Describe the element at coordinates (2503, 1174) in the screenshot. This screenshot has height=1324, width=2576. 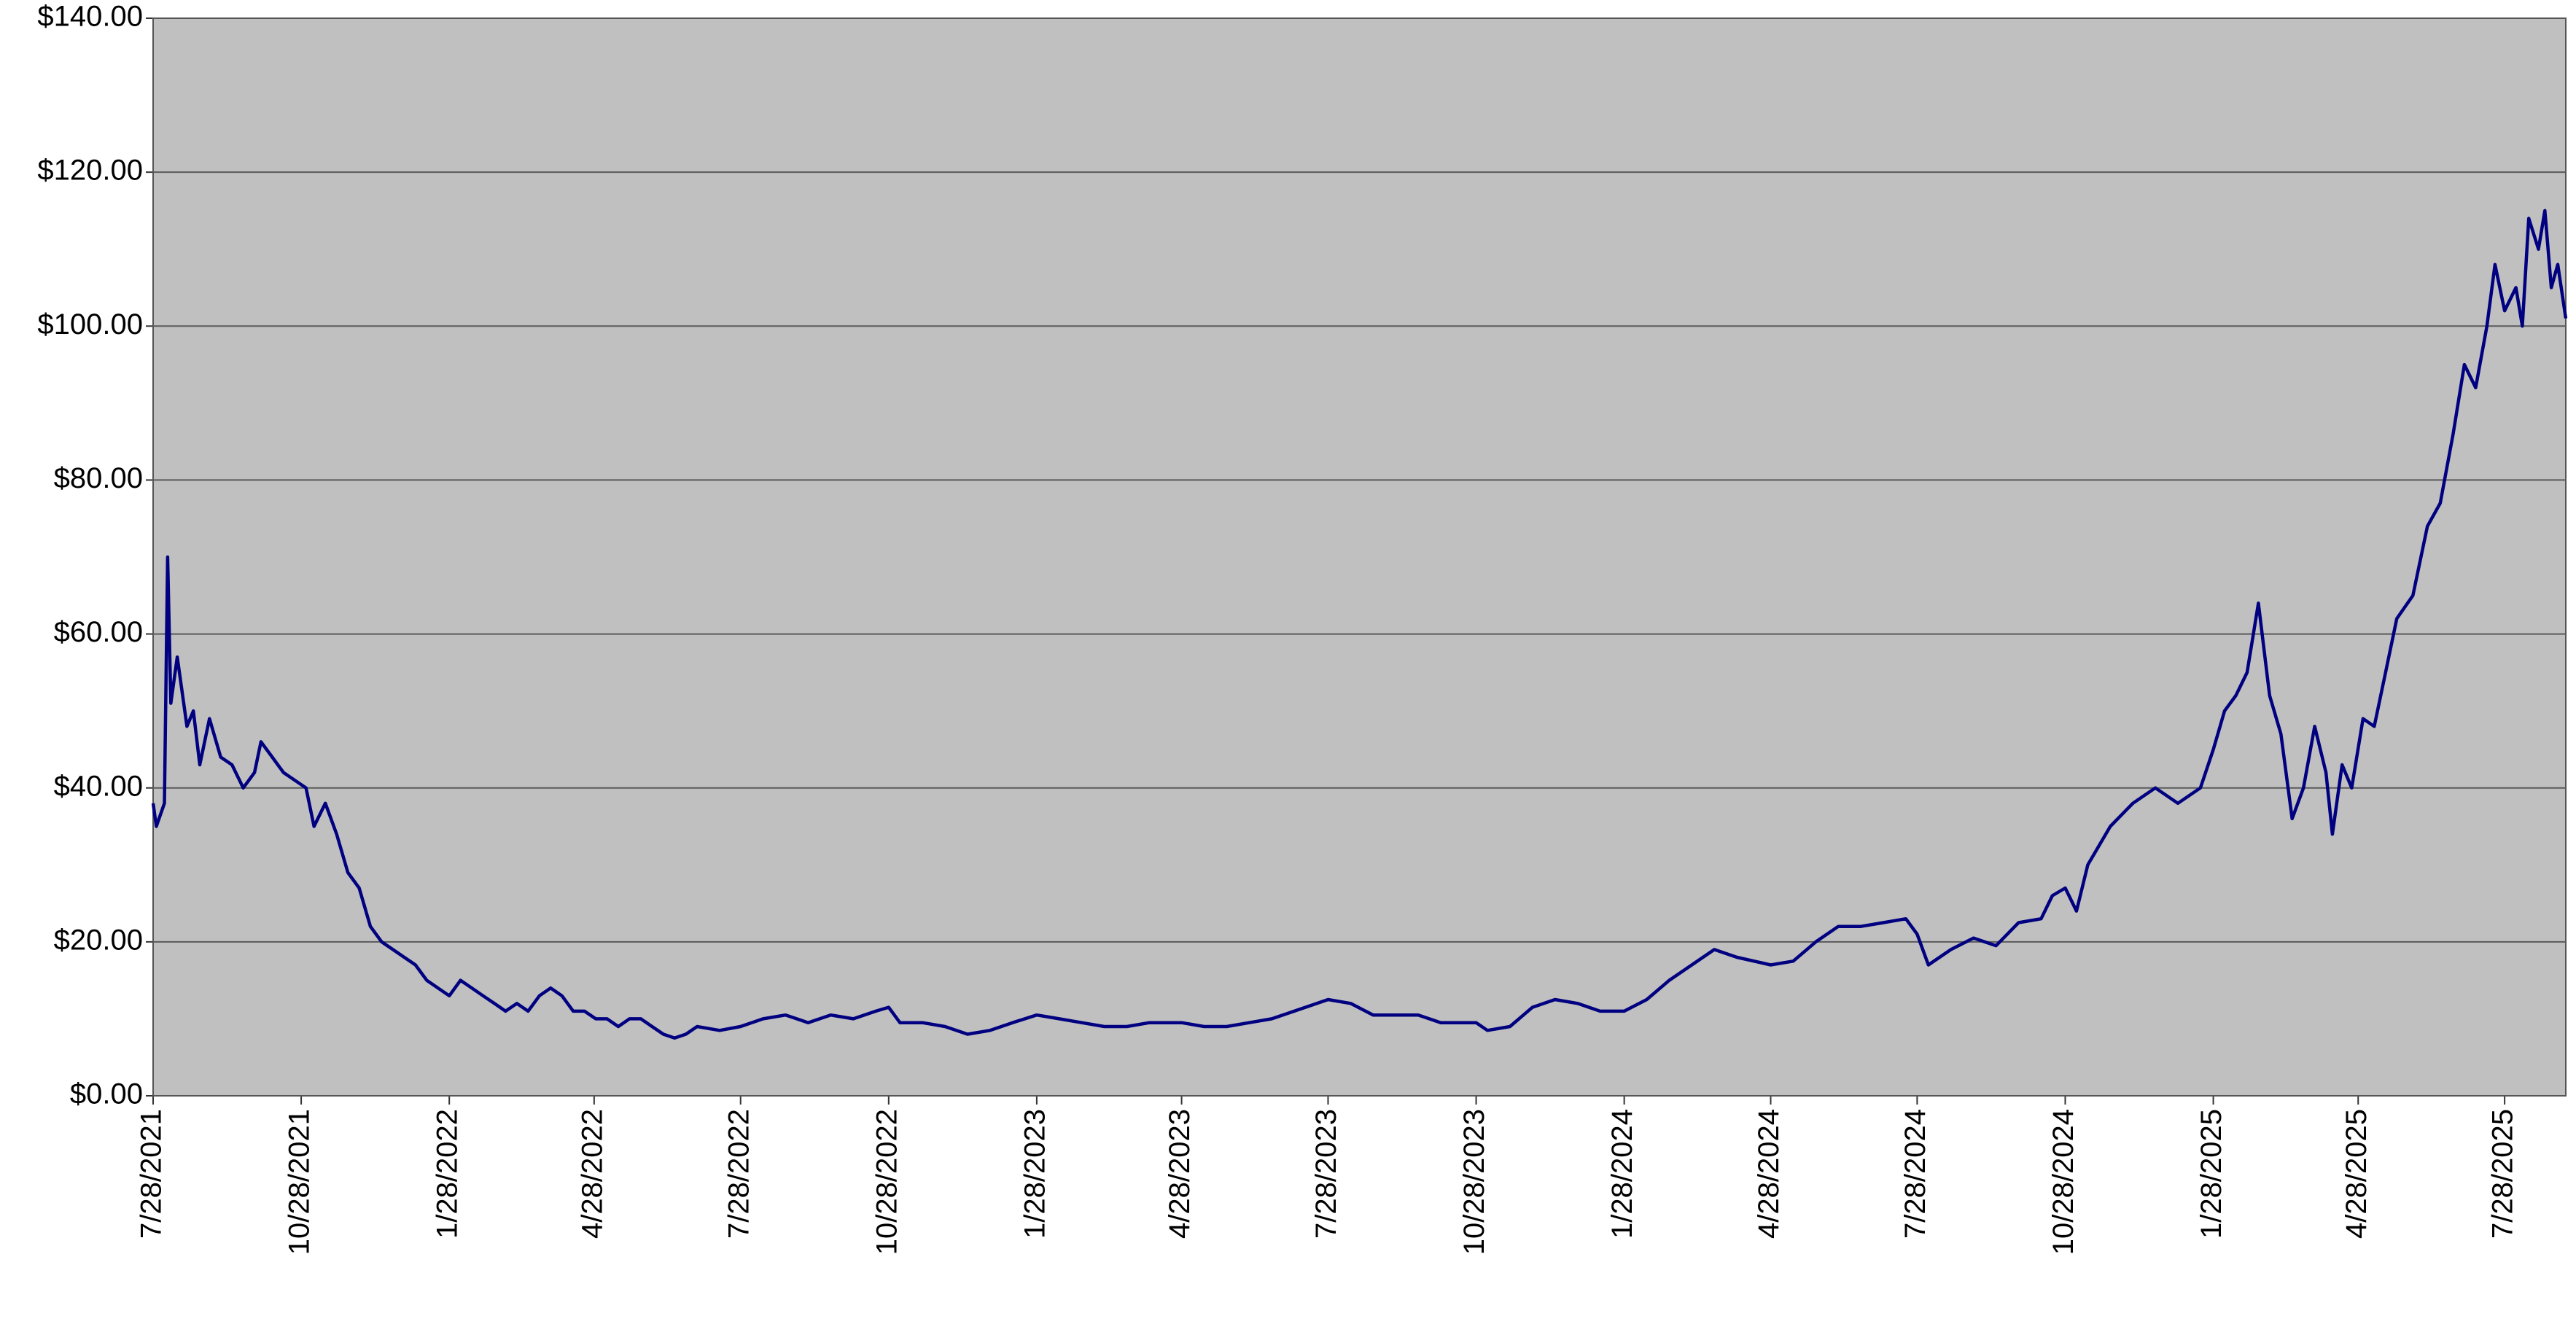
I see `x-tick-label: 7/28/2025` at that location.